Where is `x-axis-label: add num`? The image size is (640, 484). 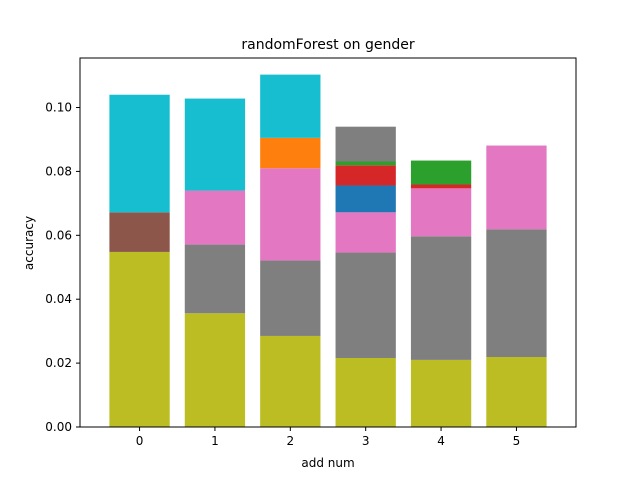
x-axis-label: add num is located at coordinates (327, 463).